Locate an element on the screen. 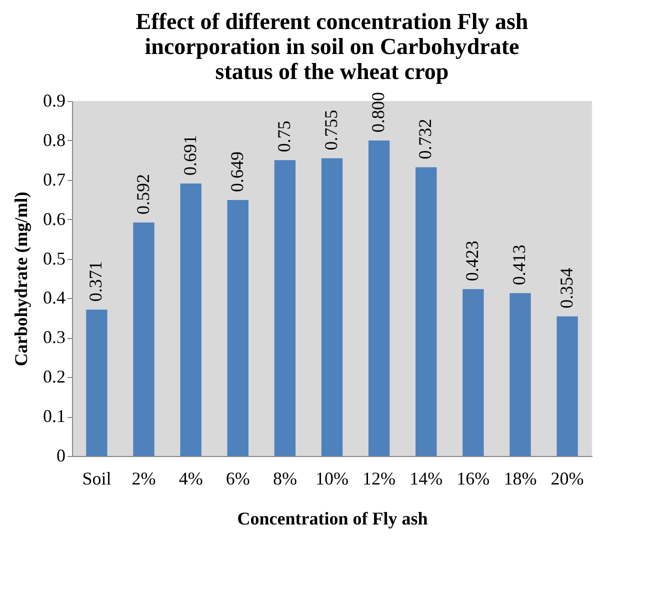 The width and height of the screenshot is (662, 615). x-axis-title: Concentration of Fly ash is located at coordinates (332, 518).